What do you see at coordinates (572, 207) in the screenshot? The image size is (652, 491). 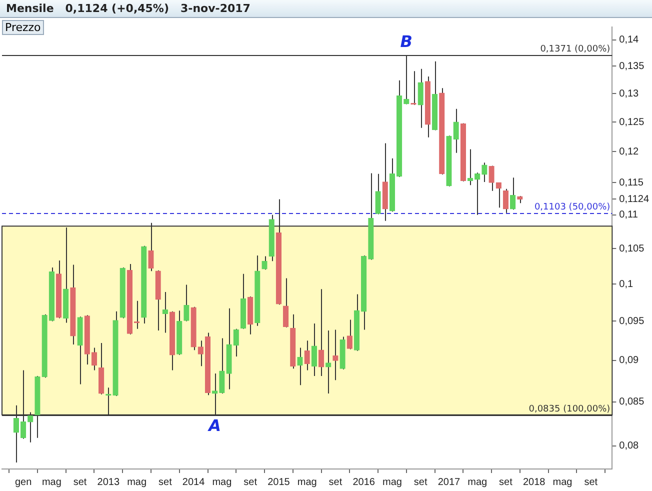 I see `ref-line-label: 0,1103 (50,00%)` at bounding box center [572, 207].